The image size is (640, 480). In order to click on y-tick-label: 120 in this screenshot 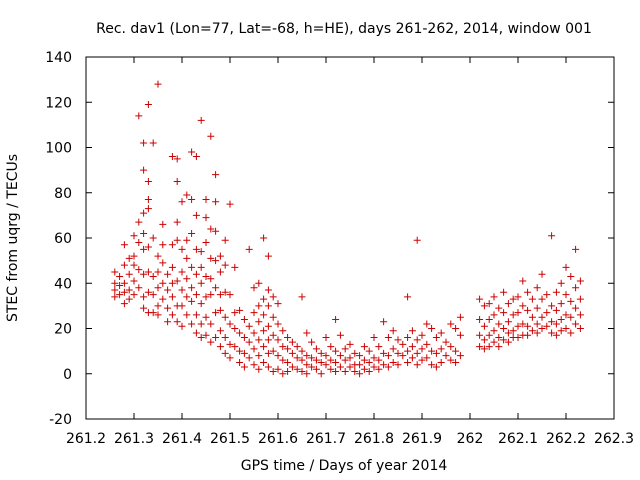, I will do `click(58, 103)`.